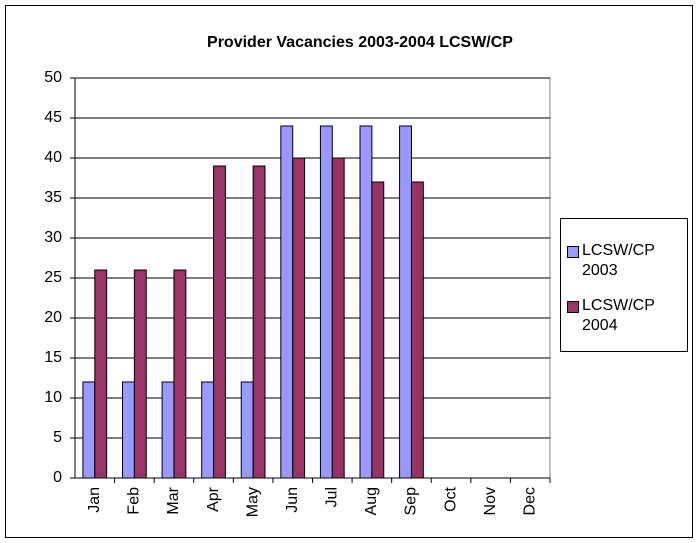 The image size is (698, 543). Describe the element at coordinates (53, 357) in the screenshot. I see `y-tick-label: 15` at that location.